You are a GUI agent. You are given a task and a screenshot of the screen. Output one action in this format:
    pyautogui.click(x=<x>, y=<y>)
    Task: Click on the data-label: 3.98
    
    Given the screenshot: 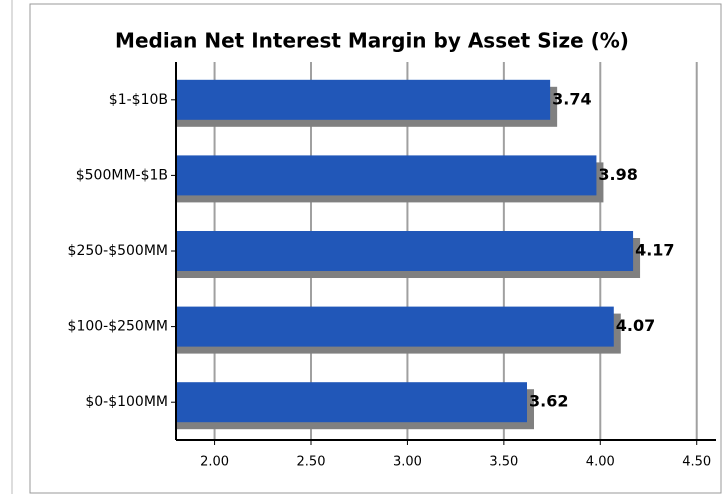 What is the action you would take?
    pyautogui.click(x=617, y=174)
    